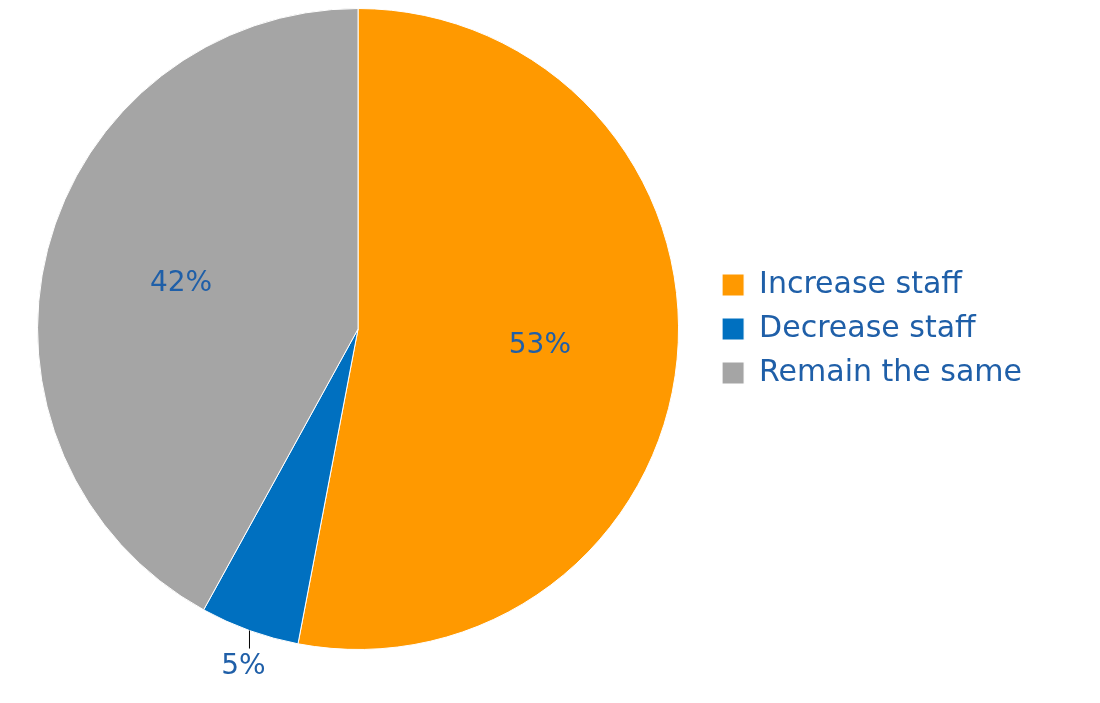 The image size is (1100, 703). I want to click on data-label: 42%, so click(181, 281).